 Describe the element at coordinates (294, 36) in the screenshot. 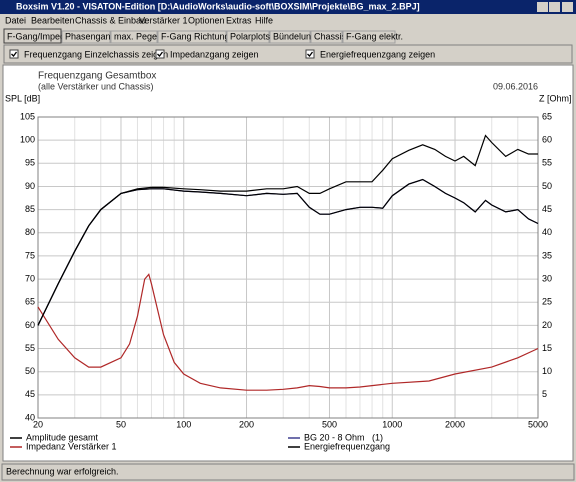

I see `tab-label: Bündelung` at that location.